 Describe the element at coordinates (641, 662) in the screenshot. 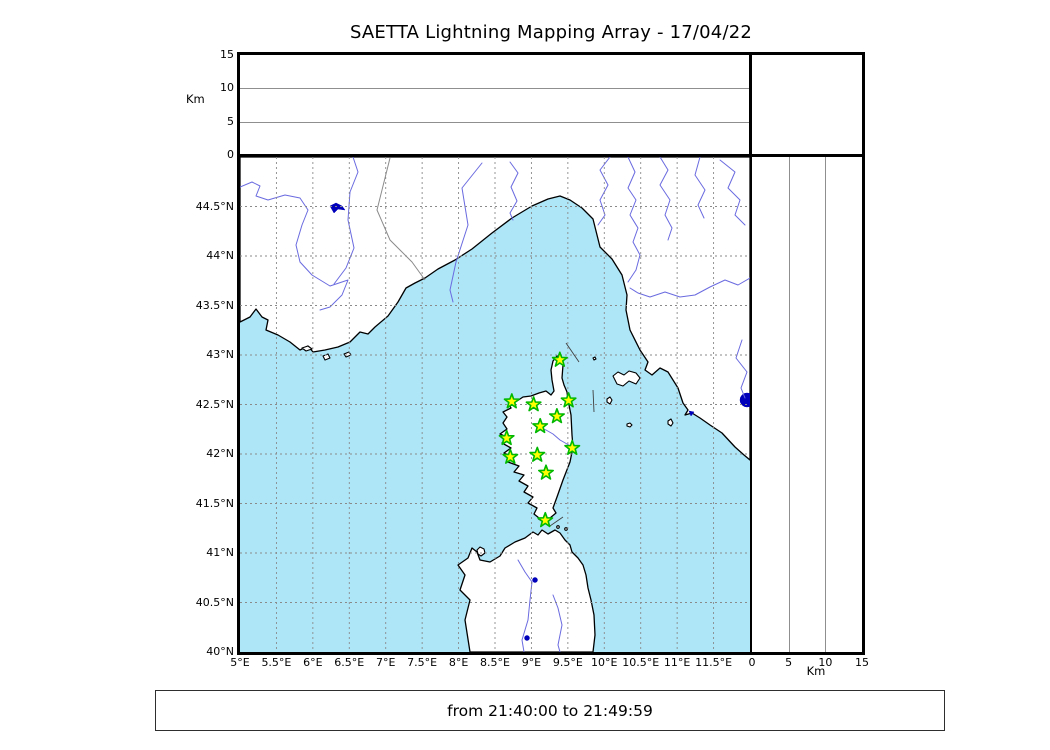

I see `lon-tick-label: 10.5°E` at that location.